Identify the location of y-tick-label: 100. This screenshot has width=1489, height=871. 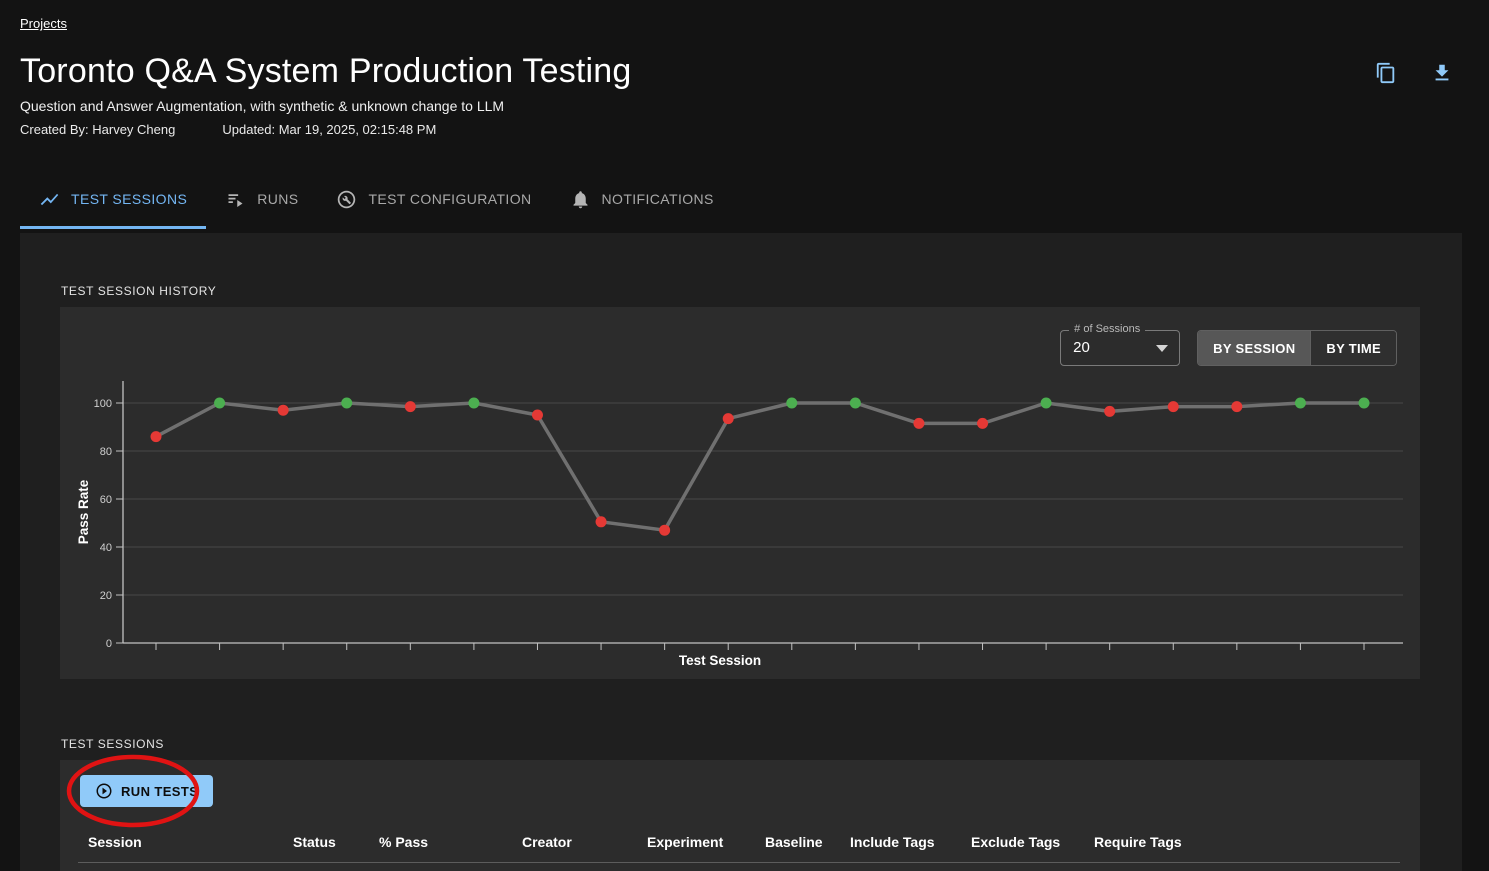
(103, 404).